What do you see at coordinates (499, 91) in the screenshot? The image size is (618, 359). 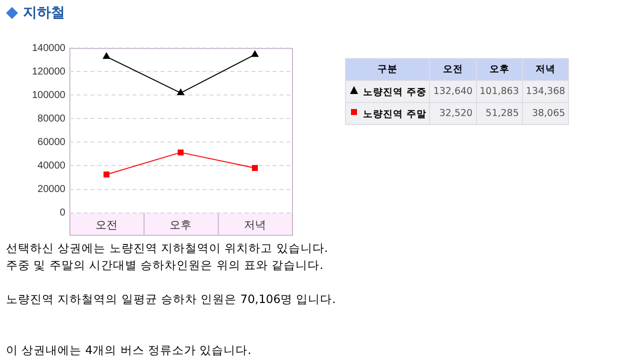 I see `text: 101,863` at bounding box center [499, 91].